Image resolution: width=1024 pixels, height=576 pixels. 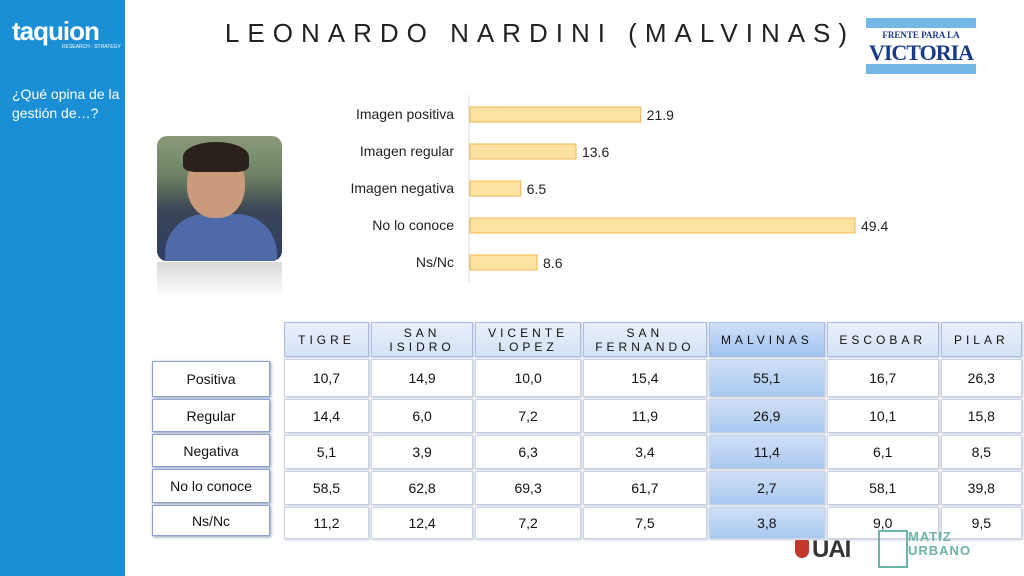 I want to click on table-cell: 15,4, so click(x=644, y=378).